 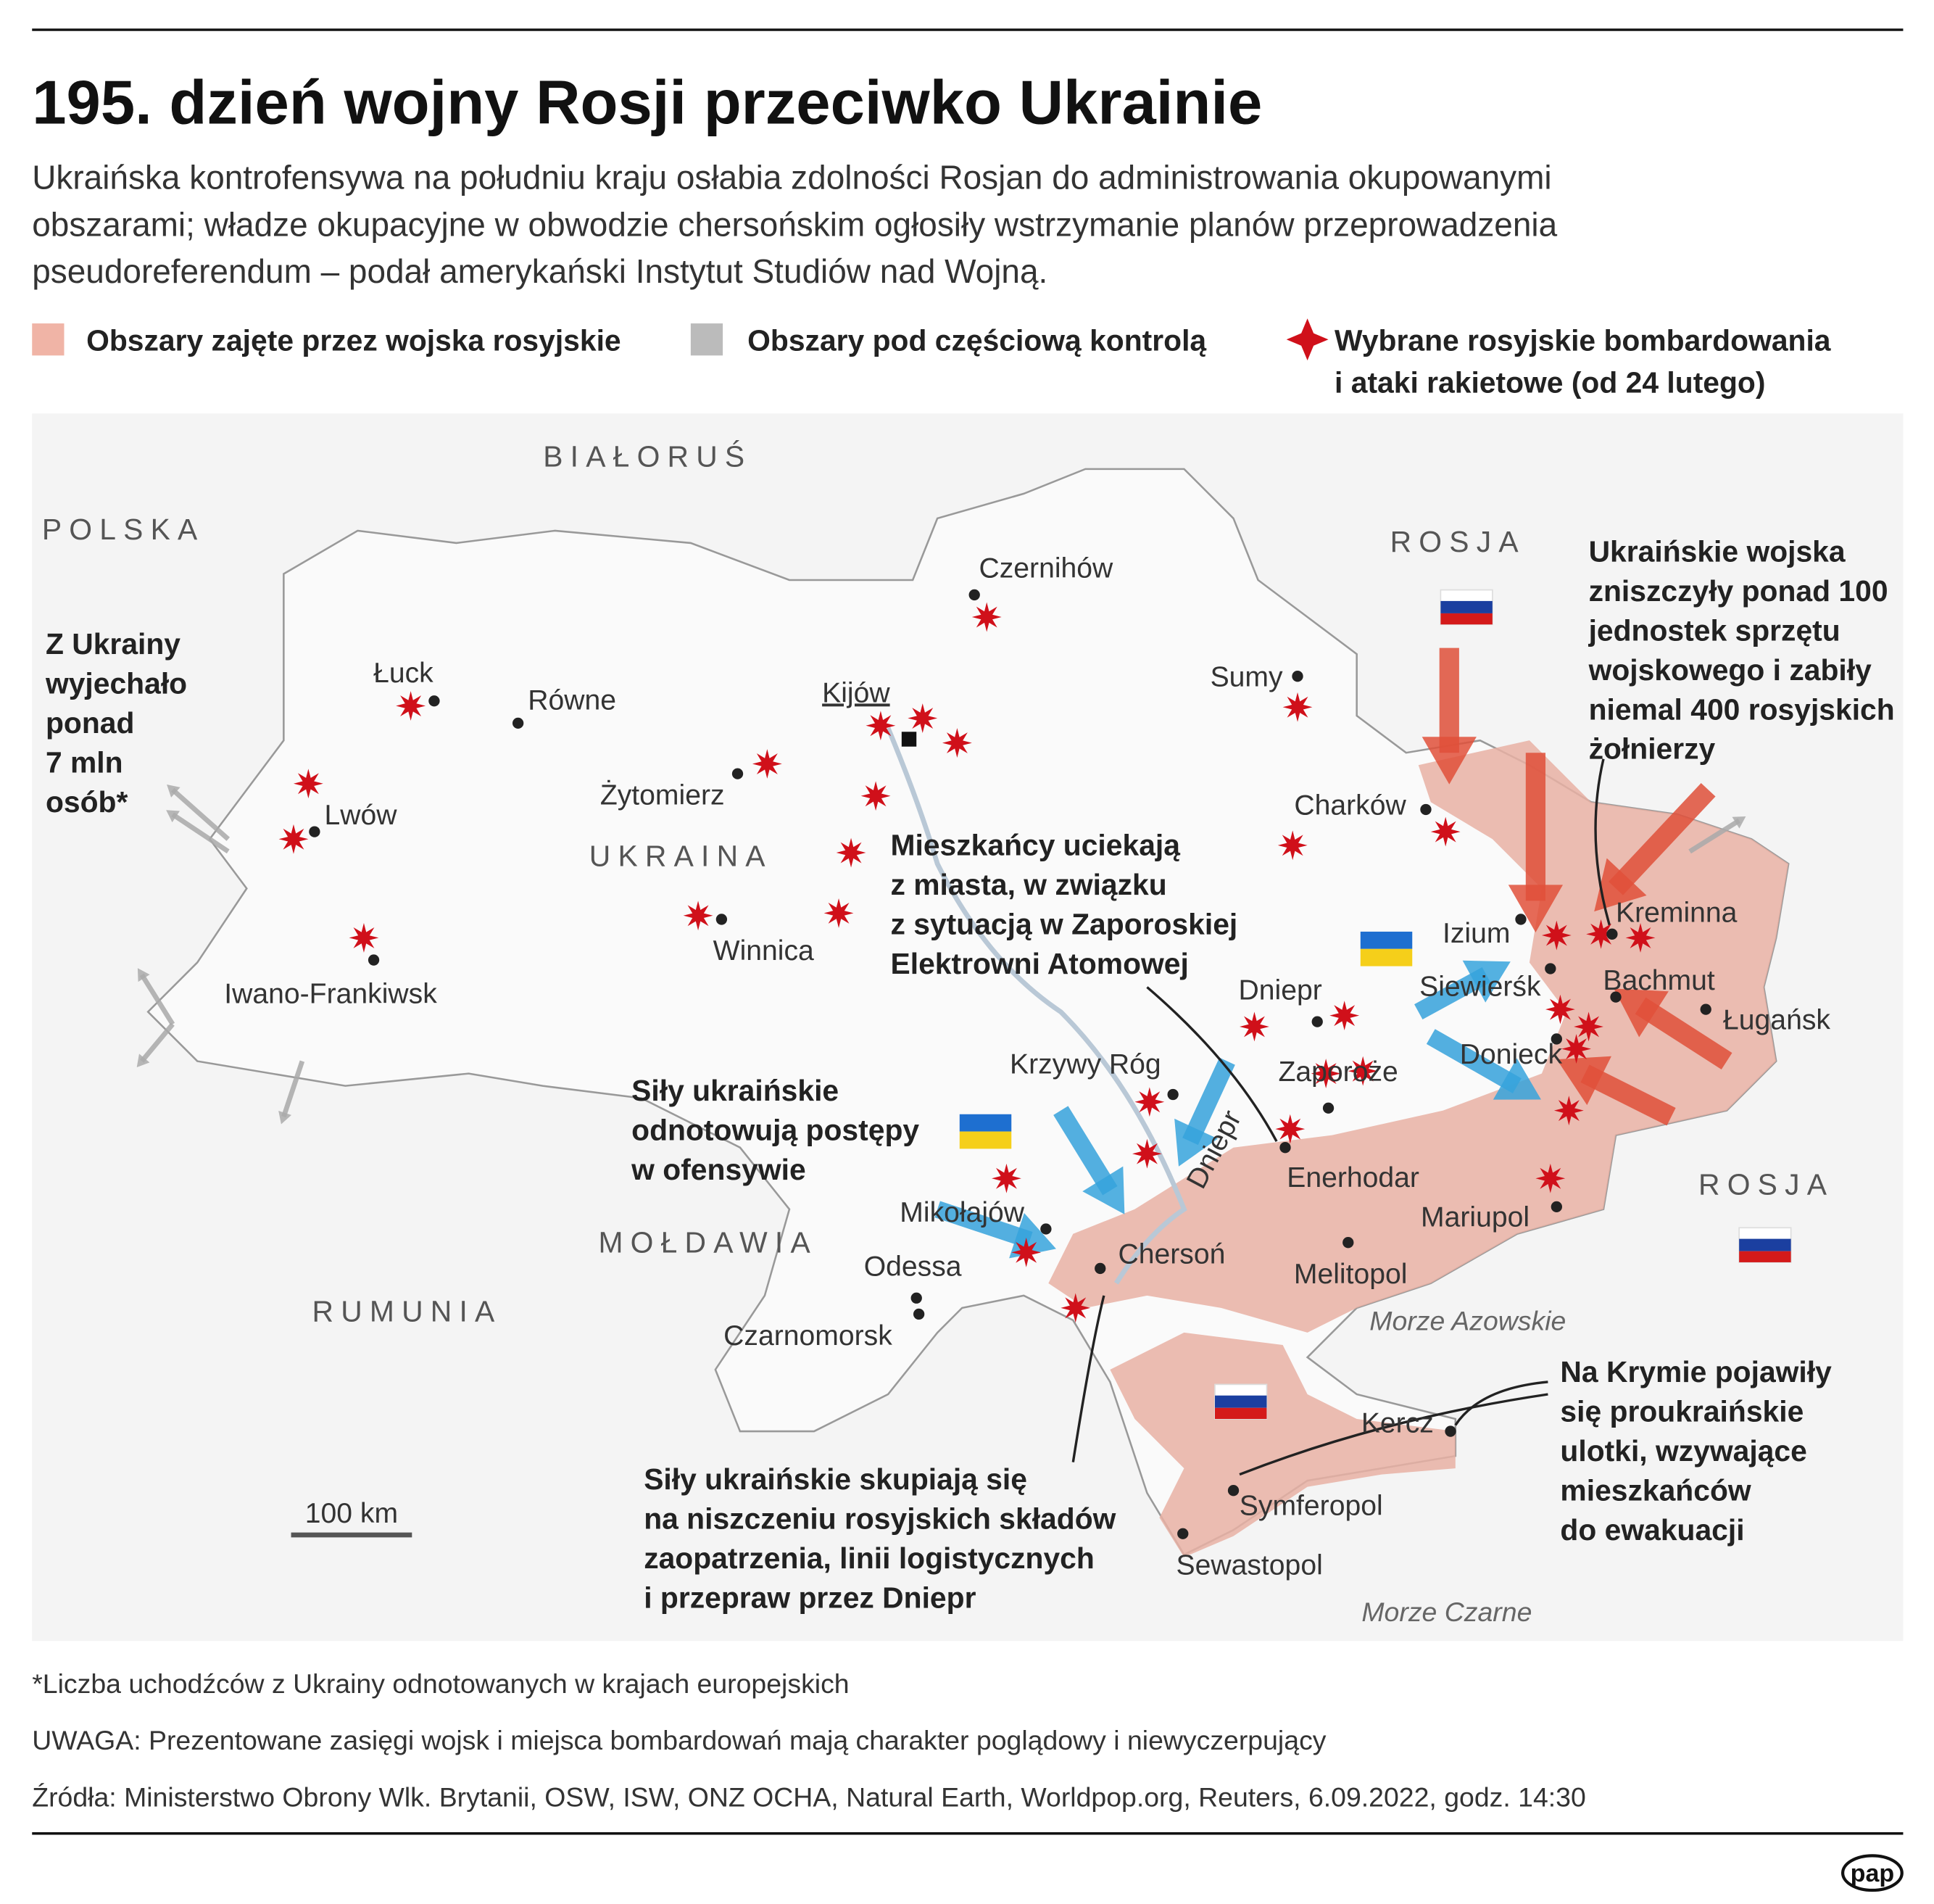 I want to click on scale-label: 100 km, so click(x=351, y=1513).